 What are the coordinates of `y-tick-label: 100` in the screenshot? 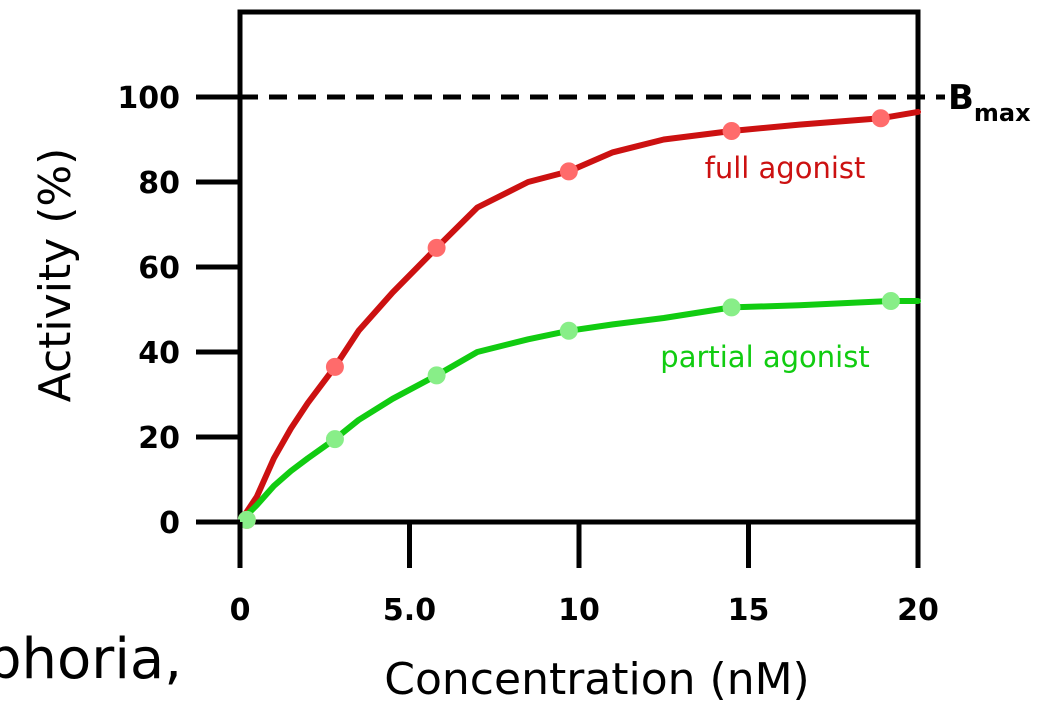 It's located at (148, 98).